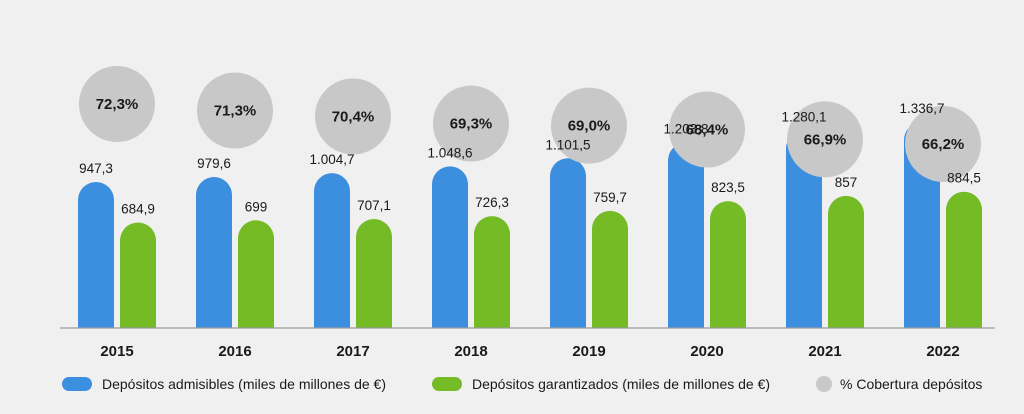 The width and height of the screenshot is (1024, 414). Describe the element at coordinates (964, 178) in the screenshot. I see `data-label-garantizados-2022: 884,5` at that location.